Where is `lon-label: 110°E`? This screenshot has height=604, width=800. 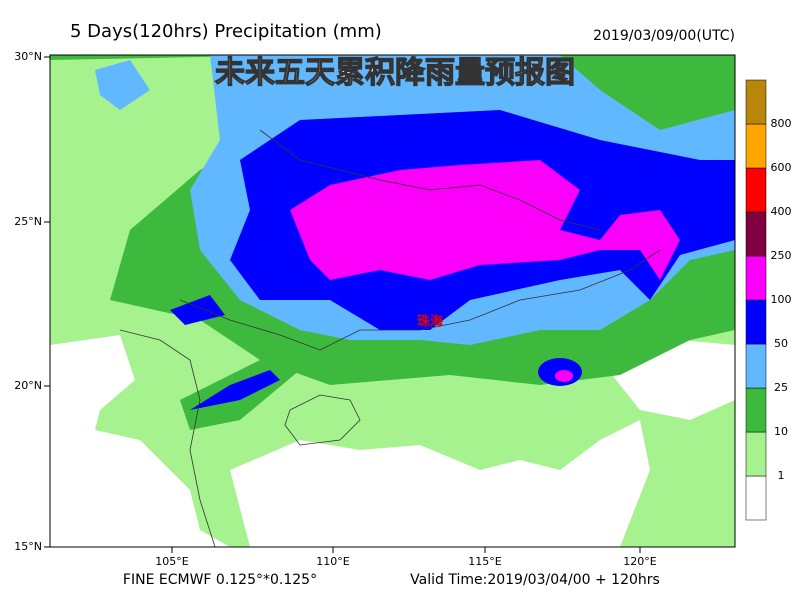 lon-label: 110°E is located at coordinates (332, 561).